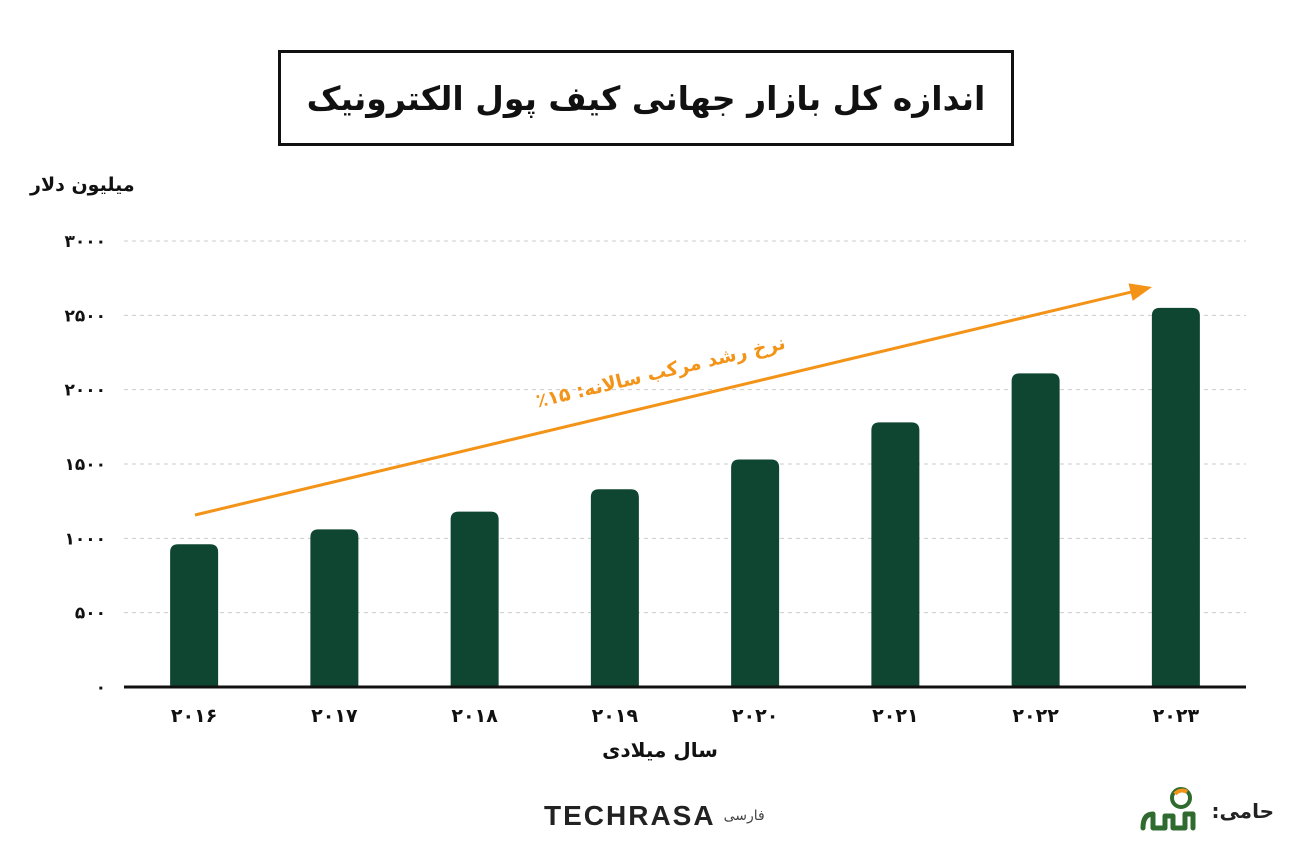 This screenshot has height=858, width=1300. I want to click on x-tick-label: ۲۰۲۱, so click(895, 716).